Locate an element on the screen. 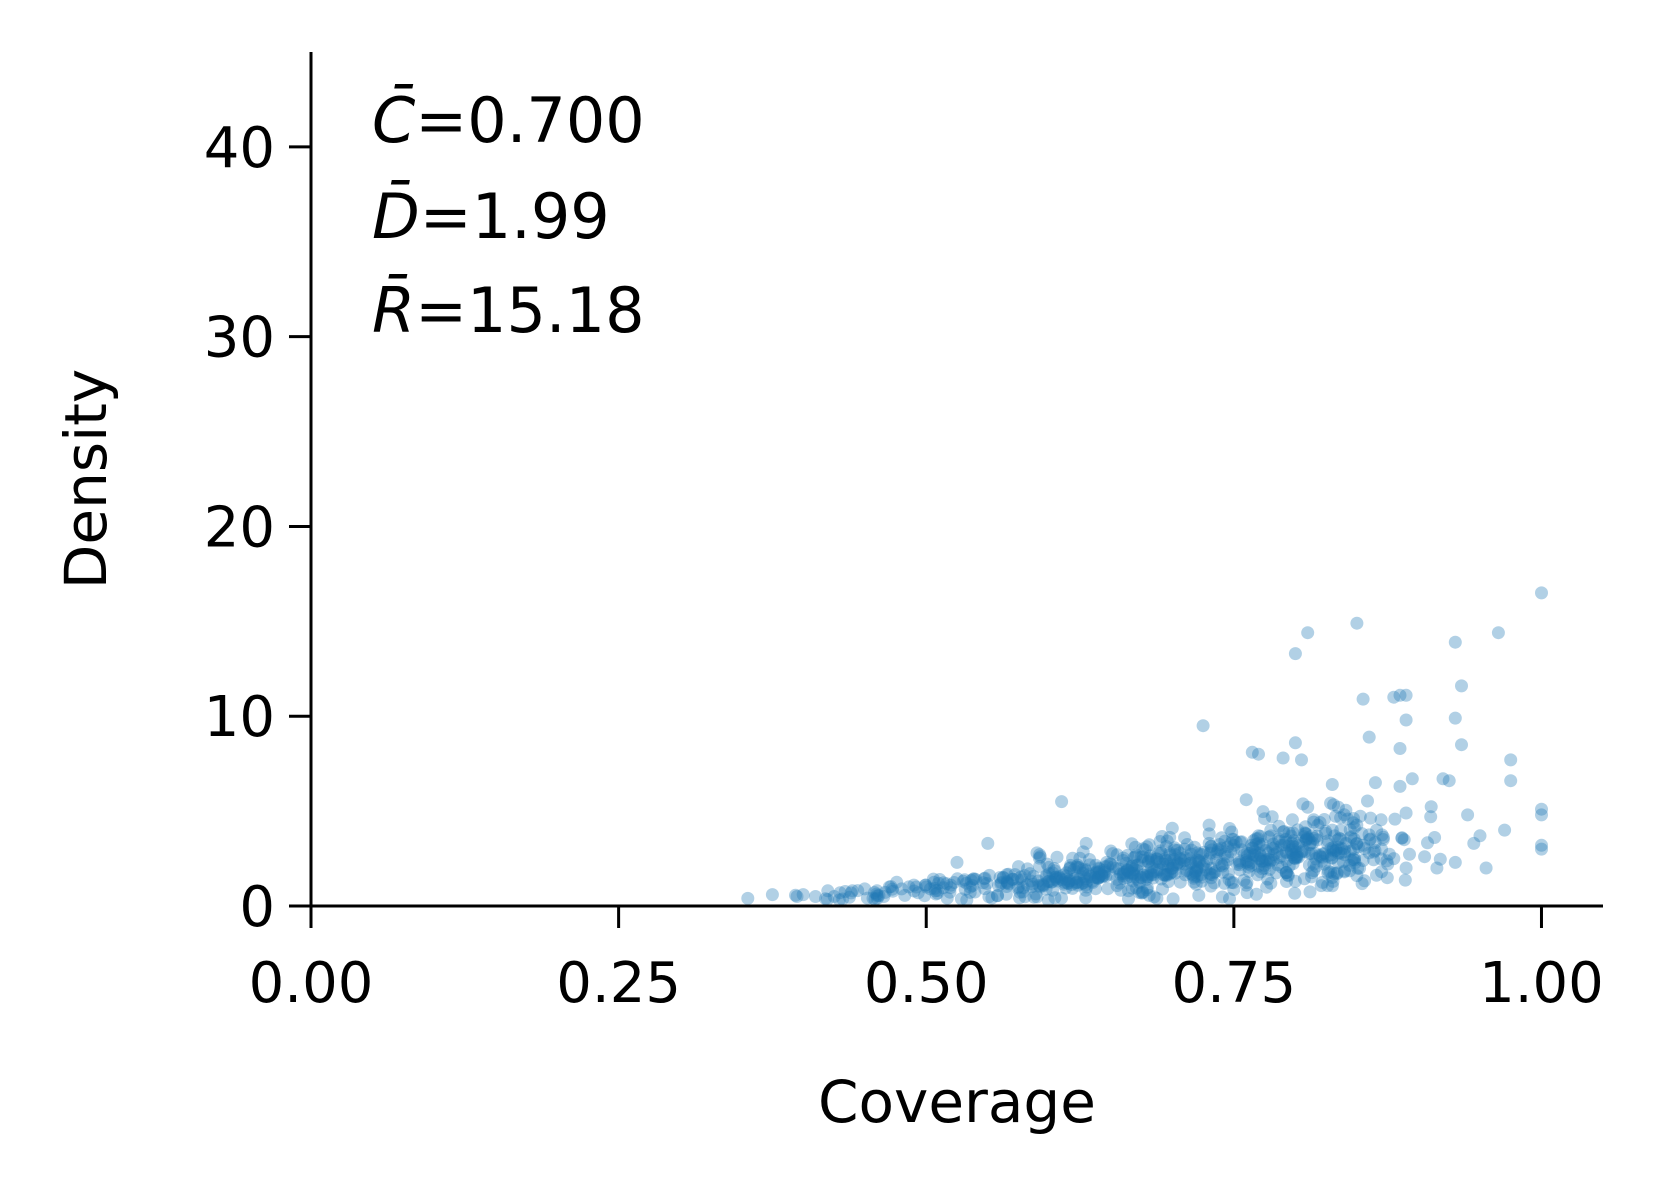 The height and width of the screenshot is (1186, 1663). y-tick-label: 10 is located at coordinates (239, 717).